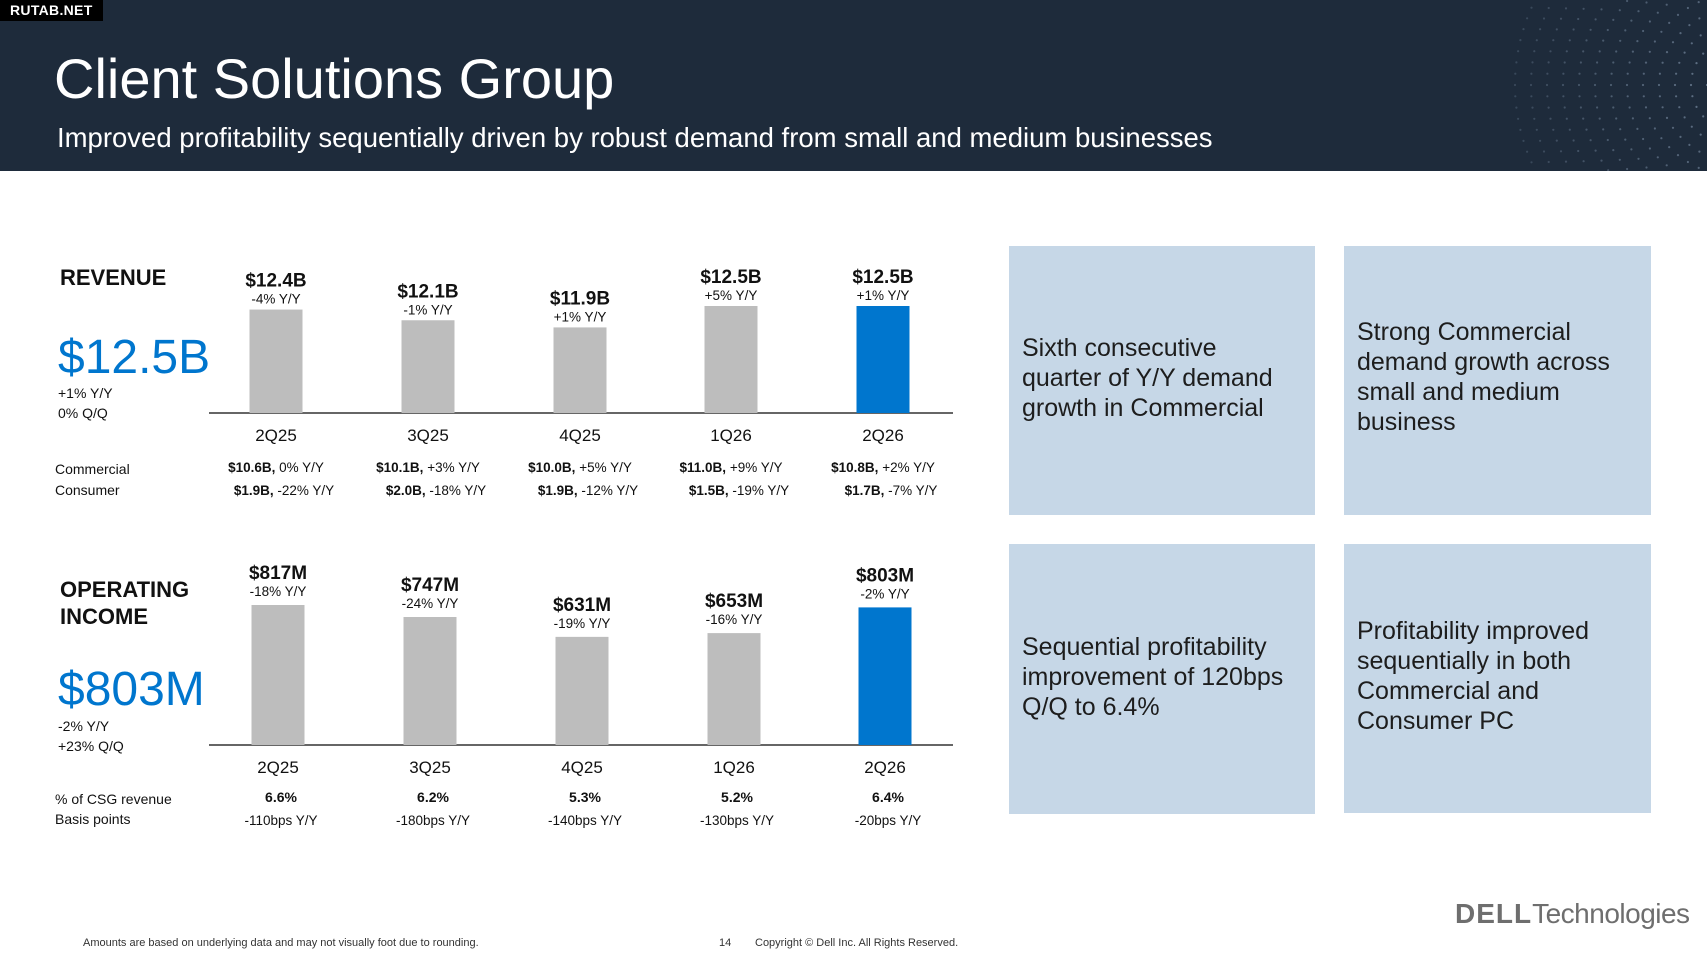  Describe the element at coordinates (588, 490) in the screenshot. I see `consumer-value: $1.9B, -12% Y/Y` at that location.